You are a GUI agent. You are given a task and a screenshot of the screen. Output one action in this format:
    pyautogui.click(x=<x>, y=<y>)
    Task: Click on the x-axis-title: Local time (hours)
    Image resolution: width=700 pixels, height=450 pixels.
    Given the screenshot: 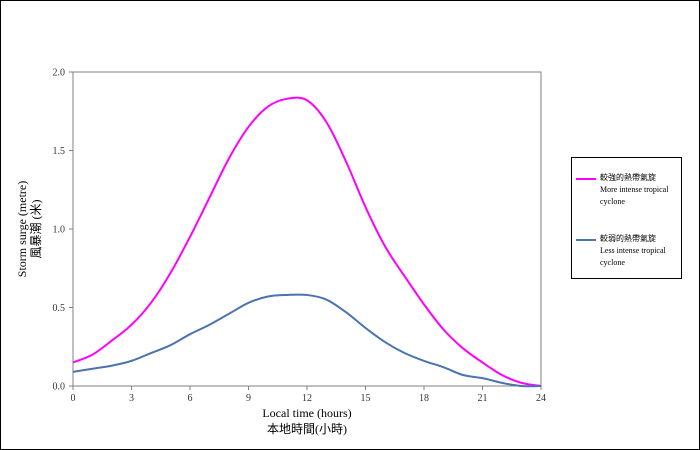 What is the action you would take?
    pyautogui.click(x=306, y=413)
    